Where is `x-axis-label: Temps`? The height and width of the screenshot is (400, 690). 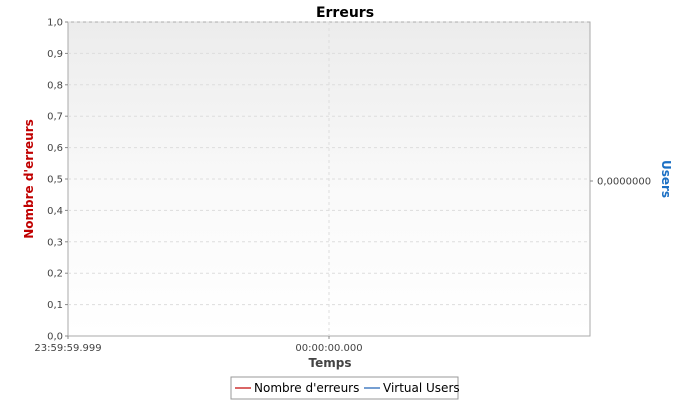
x-axis-label: Temps is located at coordinates (330, 363).